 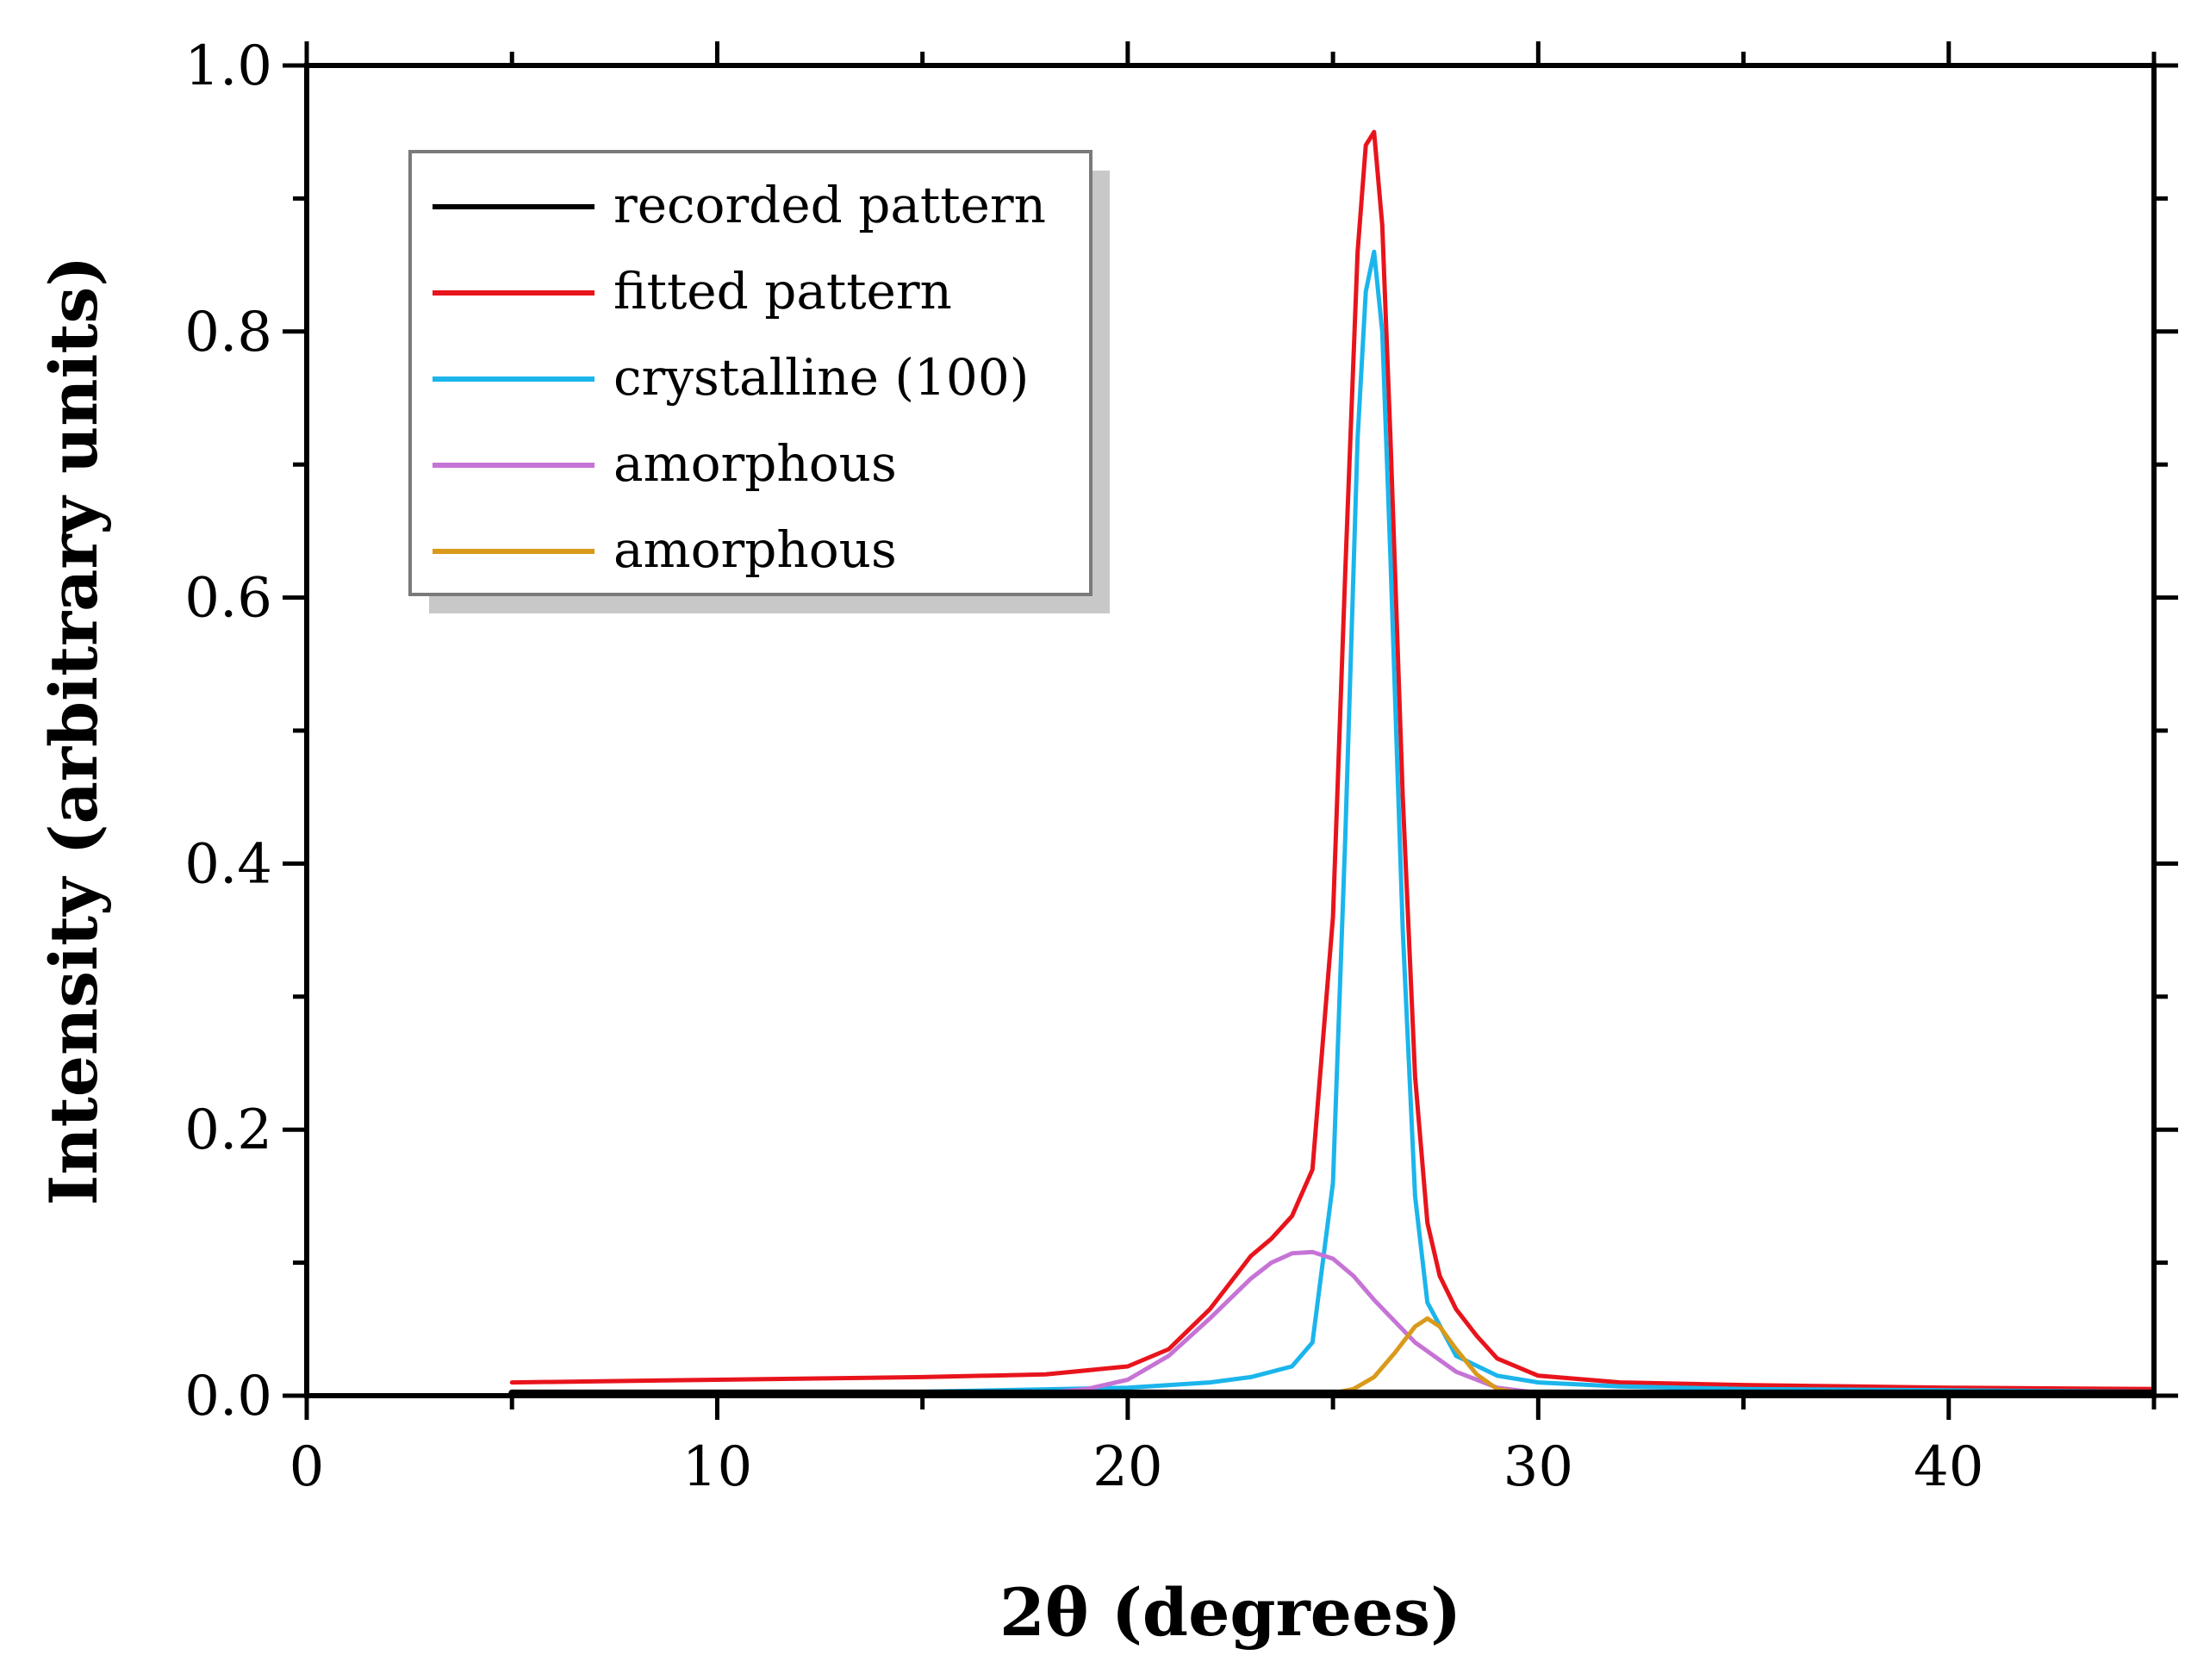 What do you see at coordinates (1230, 1613) in the screenshot?
I see `x-axis-title: 2θ (degrees)` at bounding box center [1230, 1613].